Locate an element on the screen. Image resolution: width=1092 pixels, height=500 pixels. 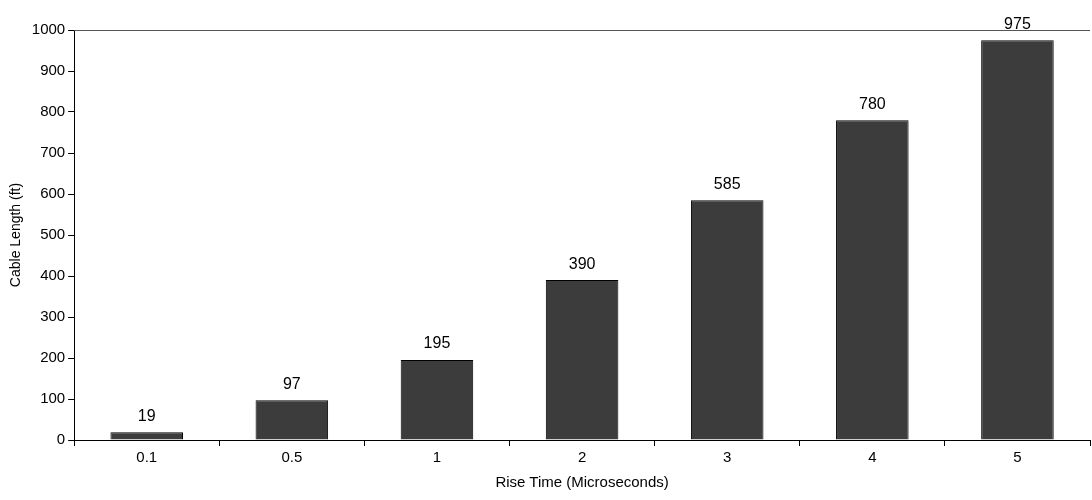
y-tick-label: 800 is located at coordinates (53, 111).